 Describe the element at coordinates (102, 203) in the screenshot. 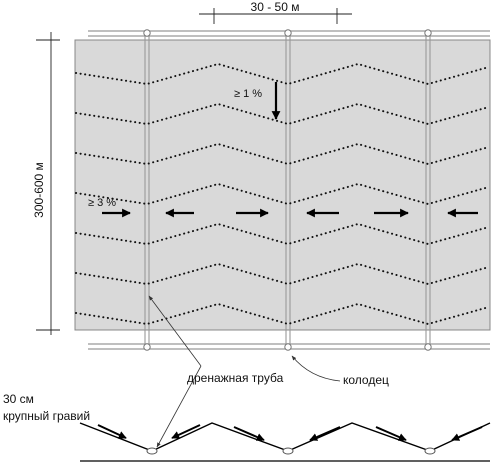

I see `transverse-slope-label: ≥ 3 %` at that location.